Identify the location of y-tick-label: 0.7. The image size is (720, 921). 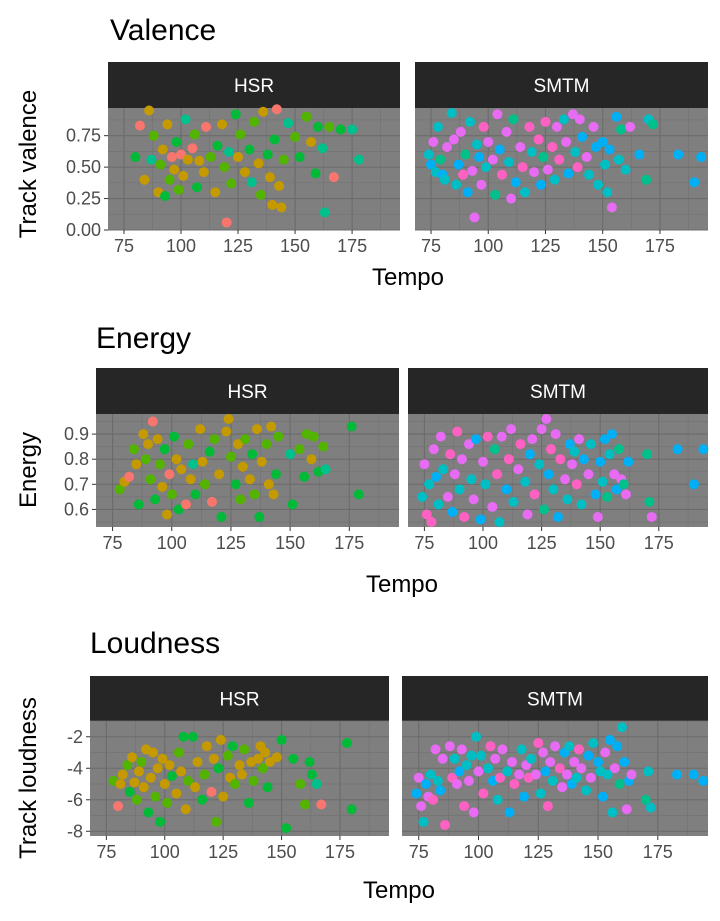
(76, 484).